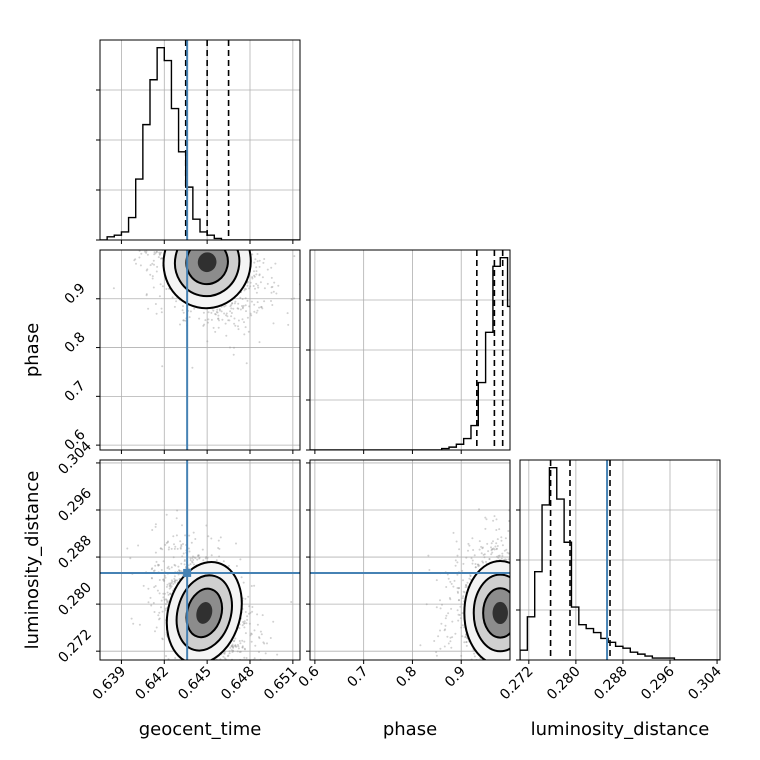 The width and height of the screenshot is (760, 760). Describe the element at coordinates (198, 141) in the screenshot. I see `hist-geocent-time-panel` at that location.